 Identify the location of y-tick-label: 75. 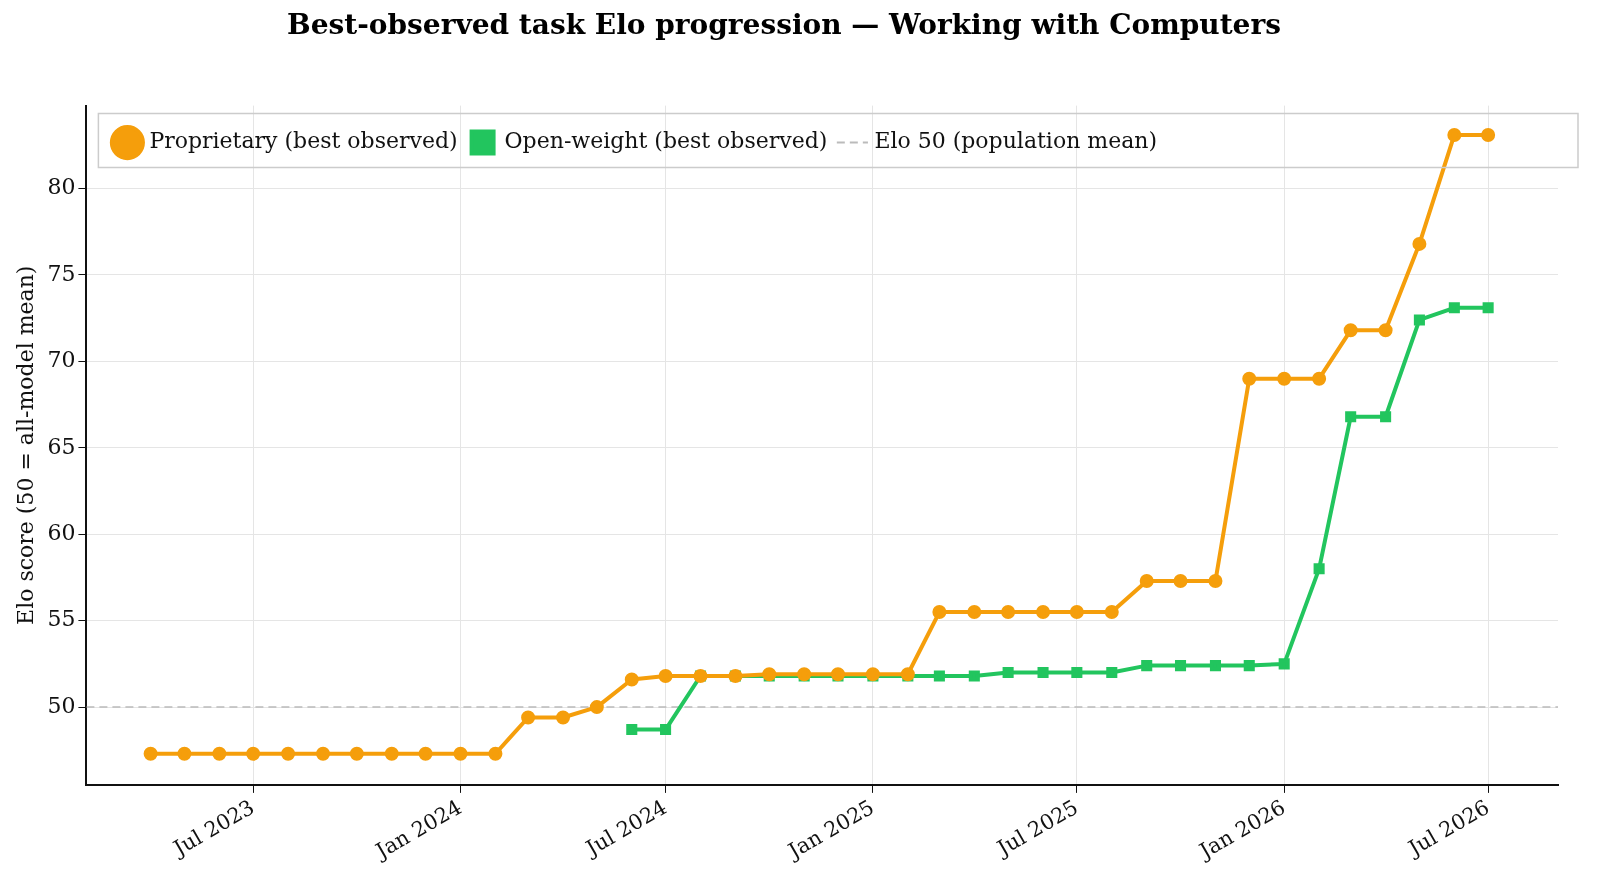
(61, 273).